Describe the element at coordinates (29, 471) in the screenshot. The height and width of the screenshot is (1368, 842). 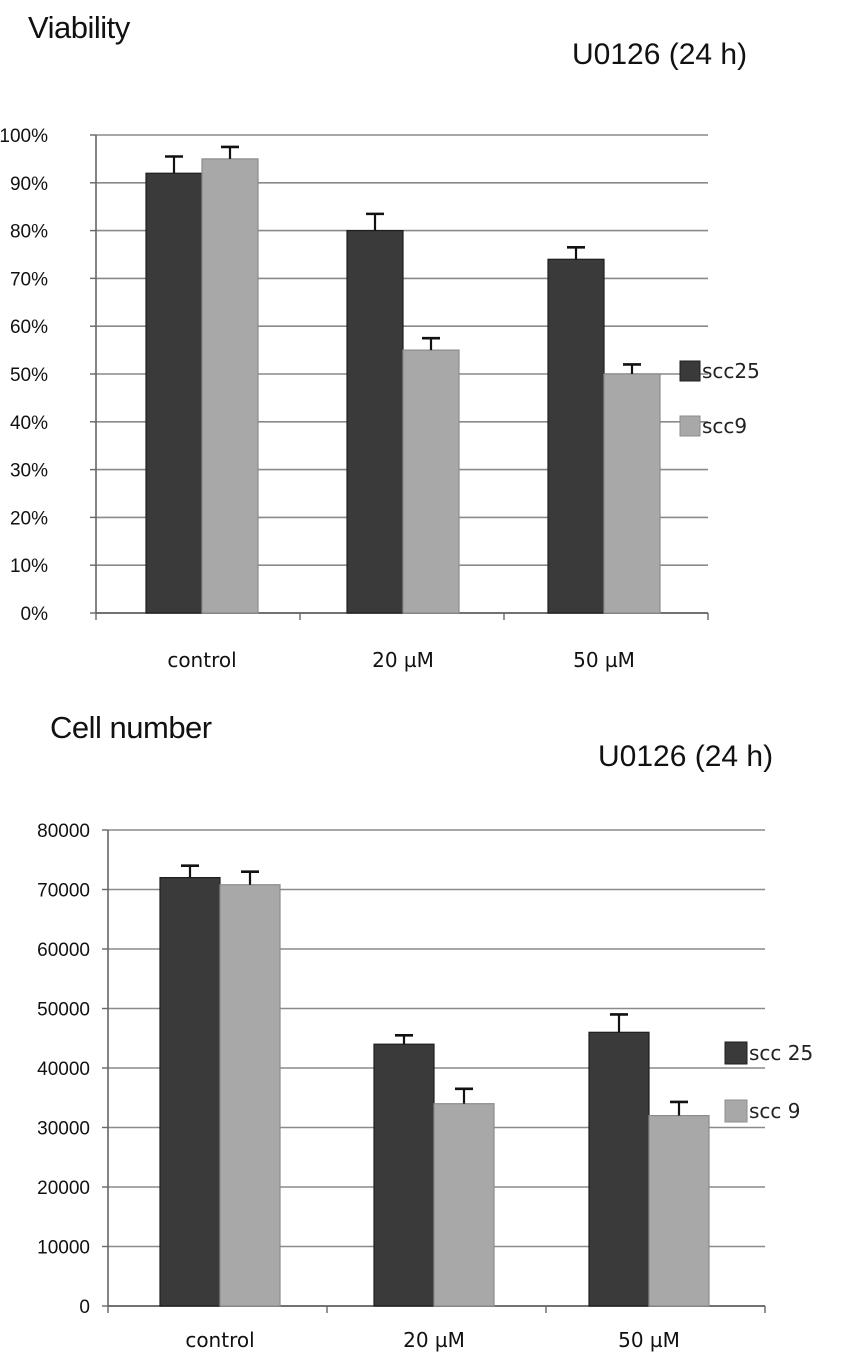
I see `y-tick-label: 30%` at that location.